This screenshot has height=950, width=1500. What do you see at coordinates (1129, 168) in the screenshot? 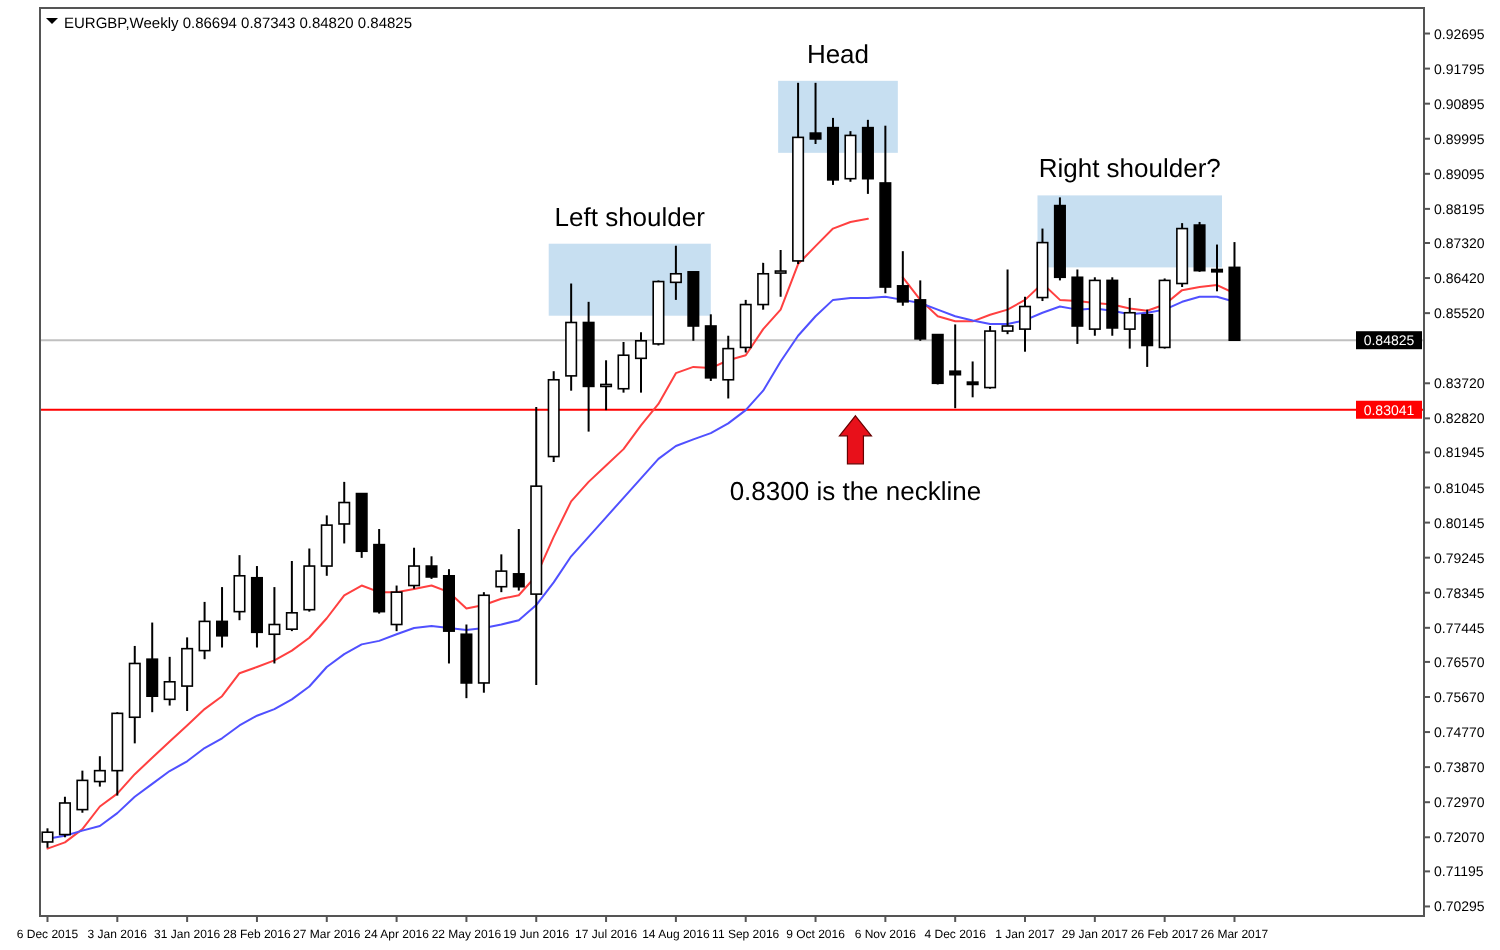
I see `band-label: Right shoulder?` at bounding box center [1129, 168].